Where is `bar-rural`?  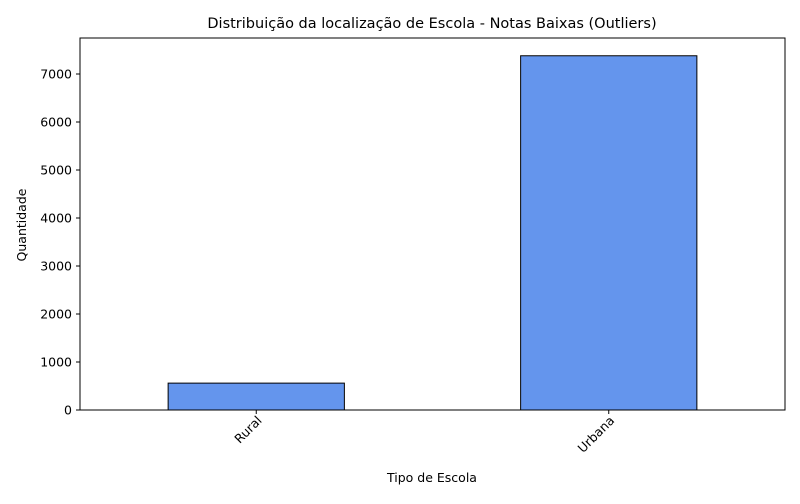 bar-rural is located at coordinates (256, 396).